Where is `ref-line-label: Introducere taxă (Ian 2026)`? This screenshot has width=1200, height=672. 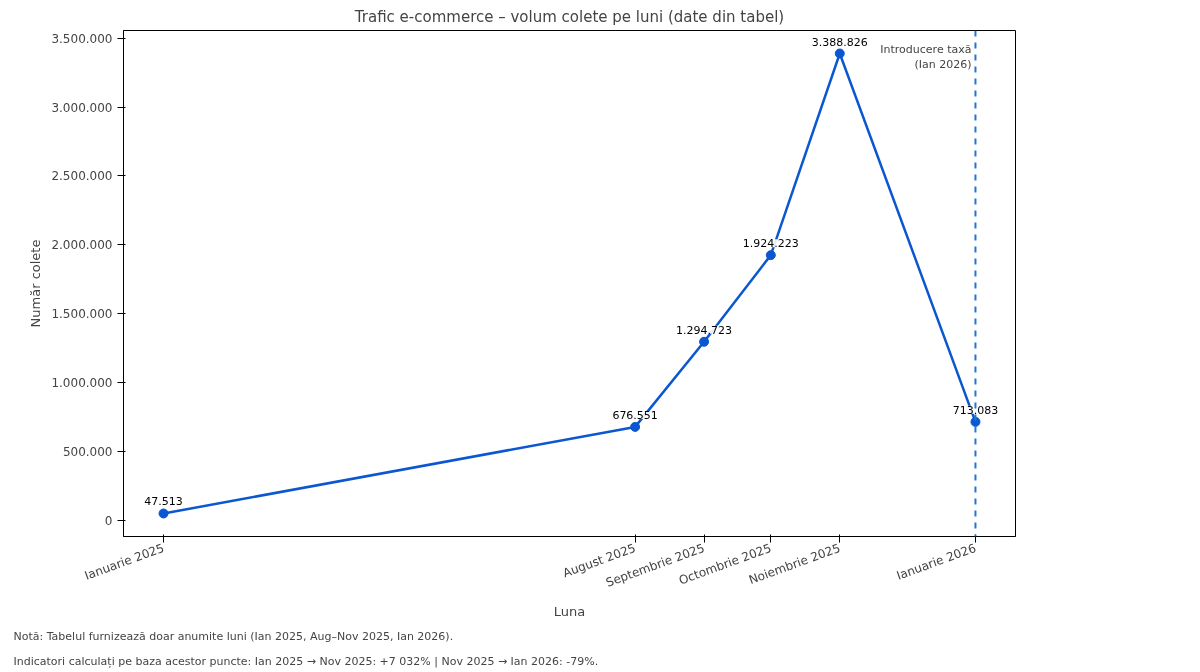
ref-line-label: Introducere taxă (Ian 2026) is located at coordinates (926, 57).